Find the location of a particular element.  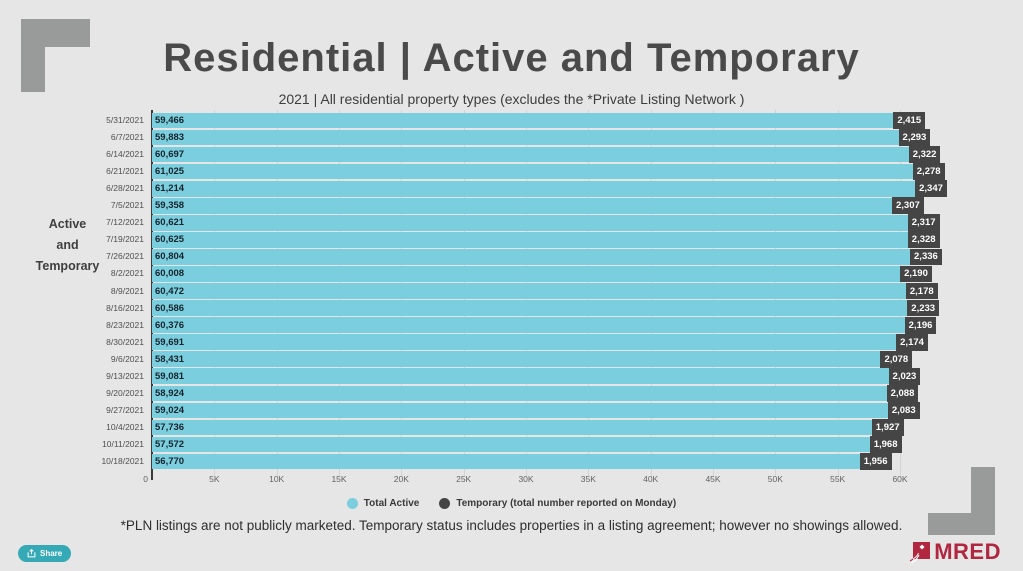

total-active-bar: 60,008 is located at coordinates (526, 274).